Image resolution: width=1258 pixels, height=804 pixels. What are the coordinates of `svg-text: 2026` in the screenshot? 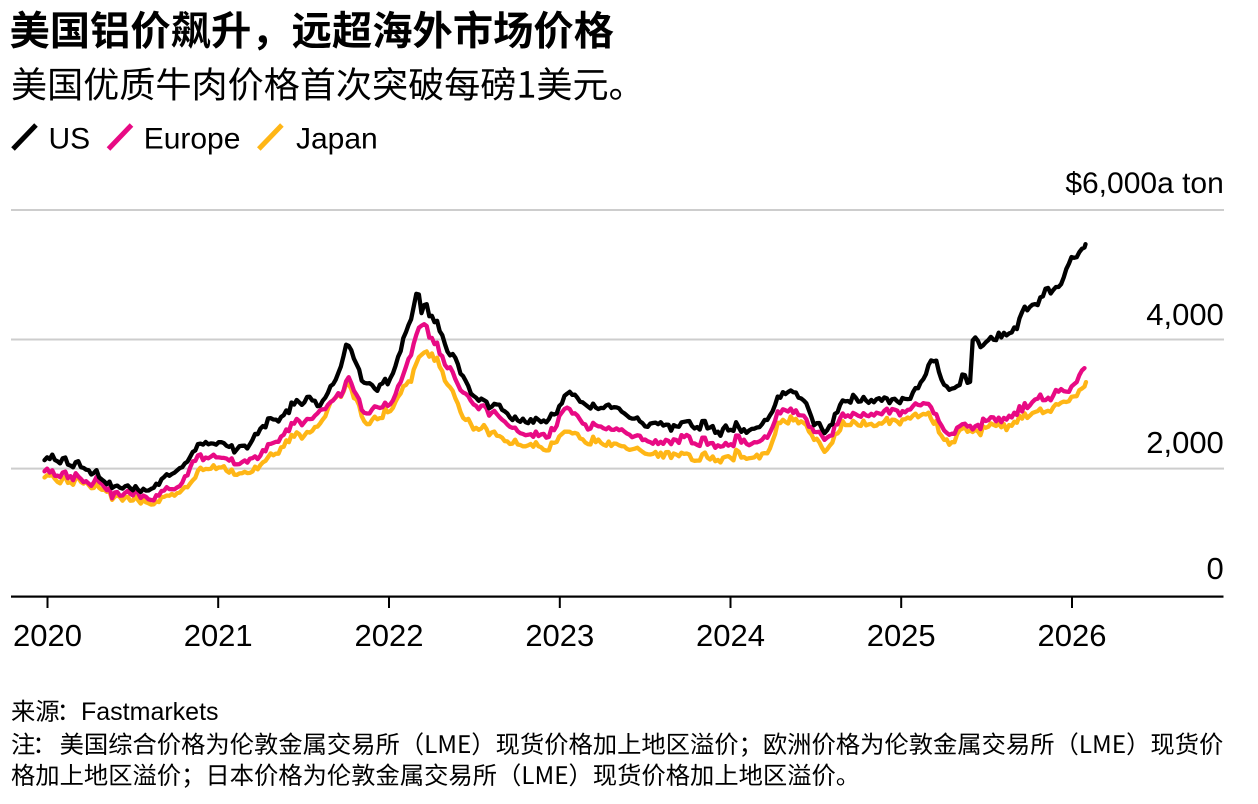 It's located at (1072, 635).